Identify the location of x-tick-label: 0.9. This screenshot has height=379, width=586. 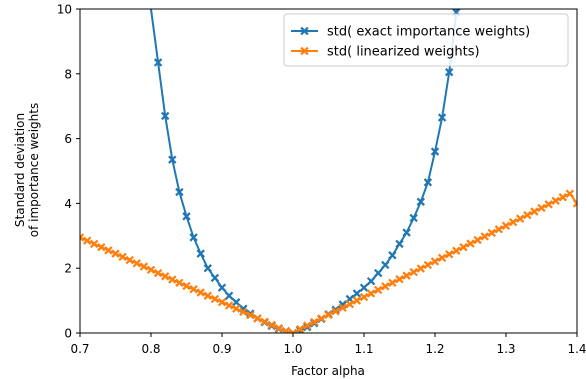
(221, 349).